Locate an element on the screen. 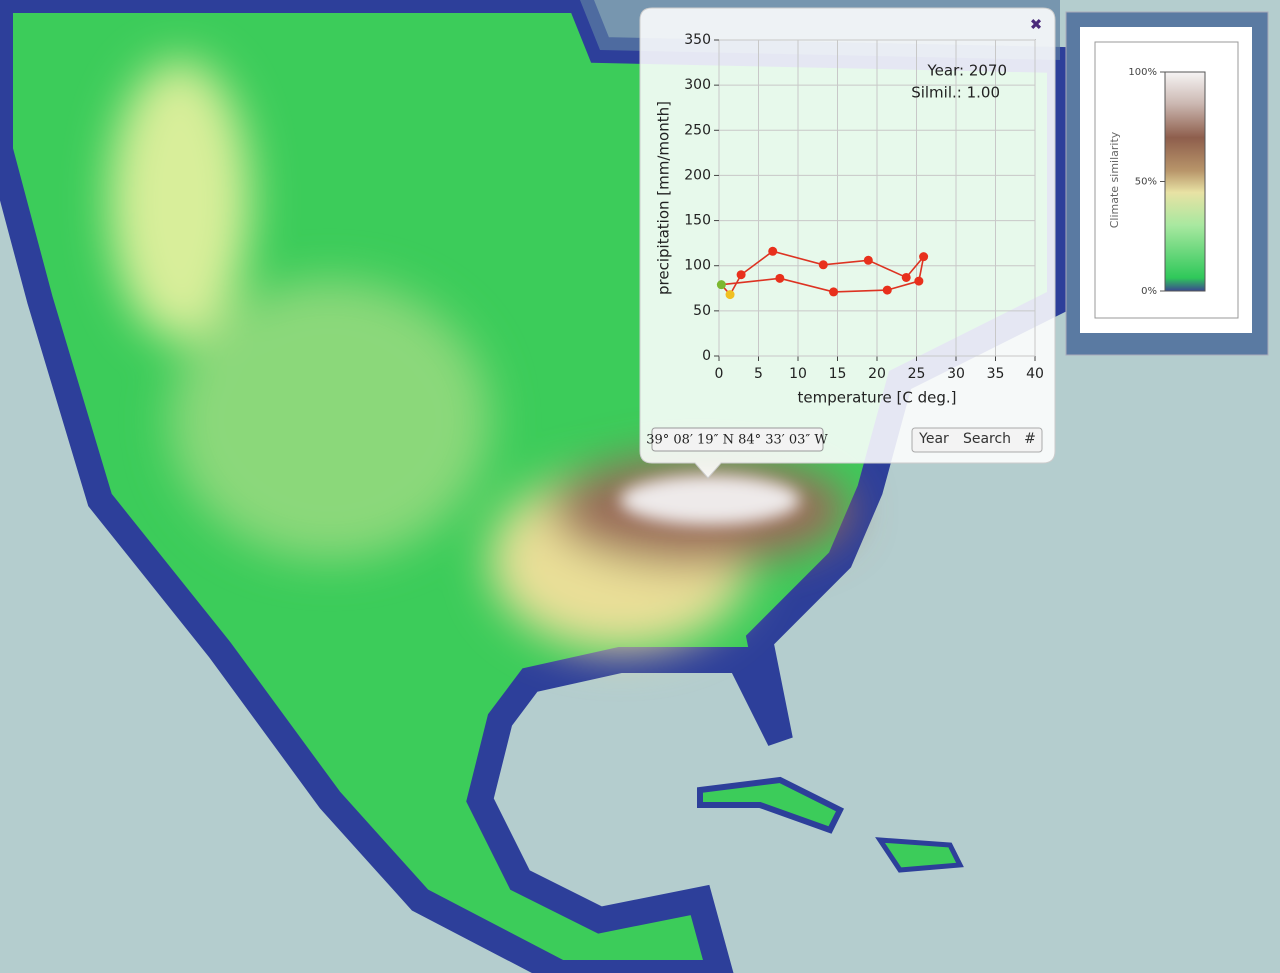 The height and width of the screenshot is (973, 1280). coordinates-box is located at coordinates (737, 439).